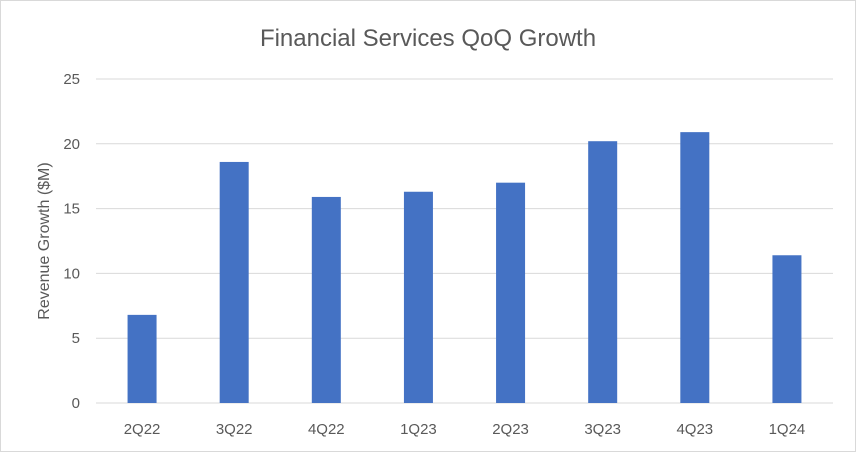  What do you see at coordinates (603, 272) in the screenshot?
I see `bar-3q23` at bounding box center [603, 272].